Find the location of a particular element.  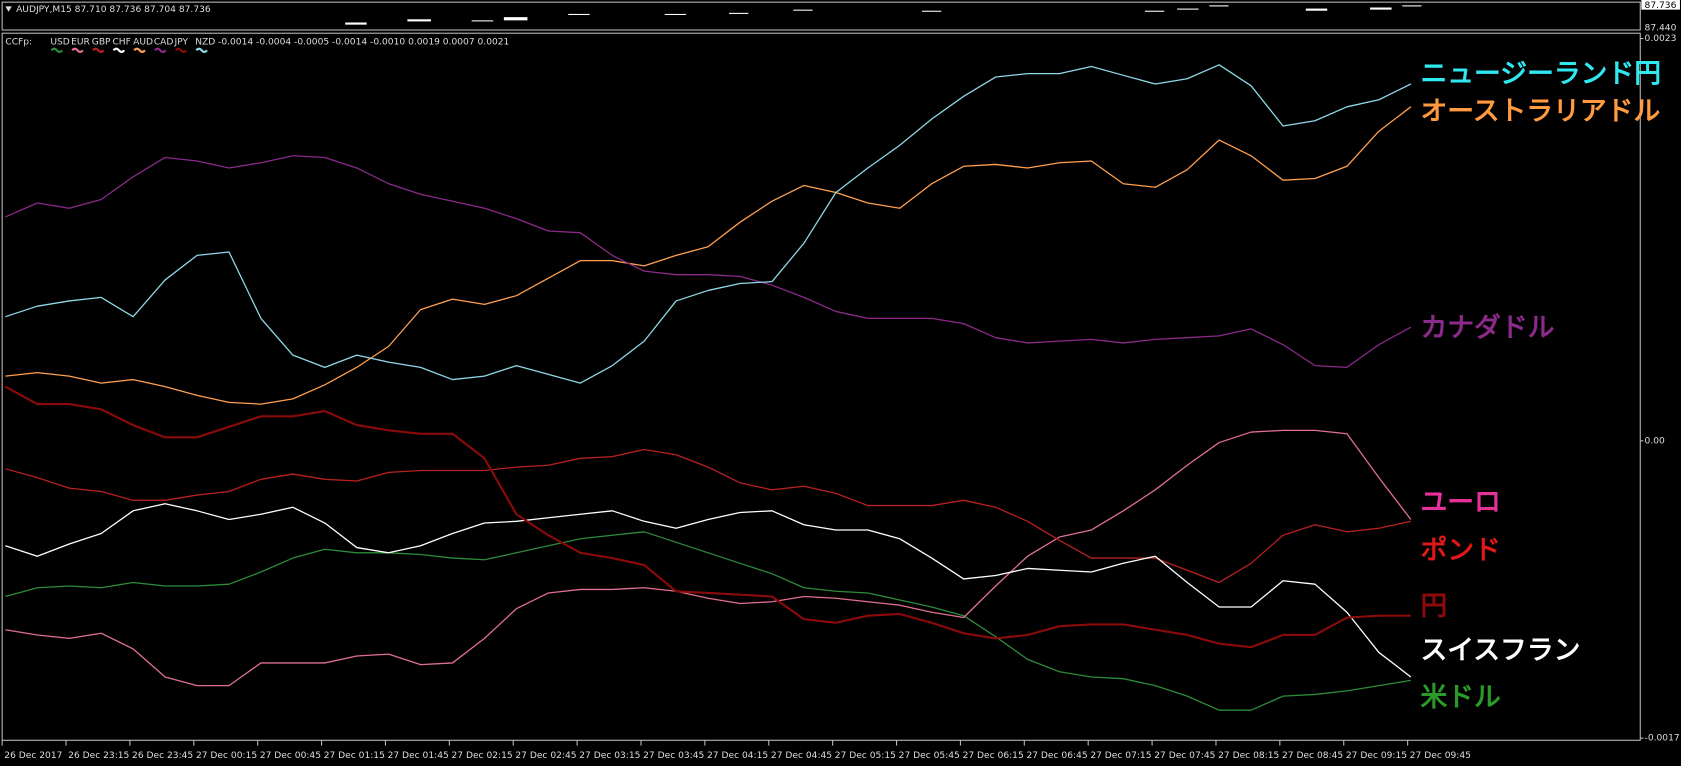

currency-annotation: ニュージーランド円 is located at coordinates (1540, 73).